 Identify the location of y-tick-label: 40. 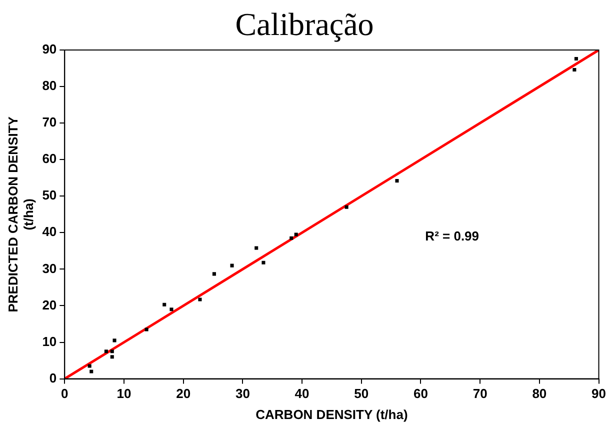
(49, 232).